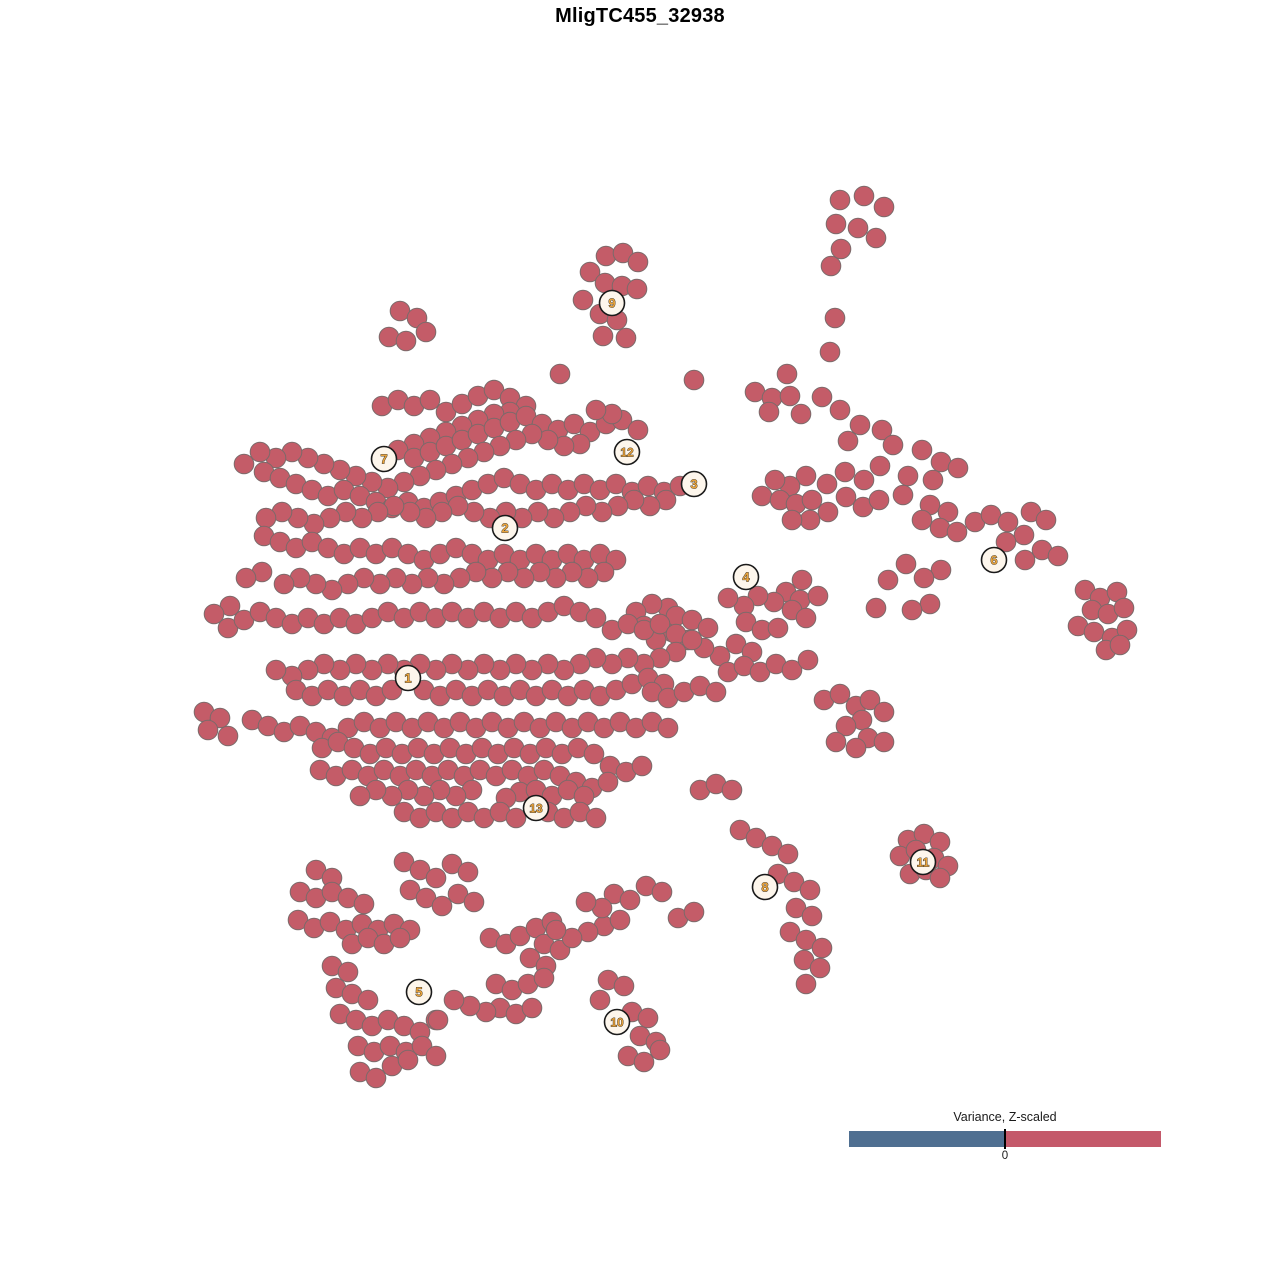 The height and width of the screenshot is (1280, 1280). What do you see at coordinates (746, 577) in the screenshot?
I see `labeled-network-node: 4` at bounding box center [746, 577].